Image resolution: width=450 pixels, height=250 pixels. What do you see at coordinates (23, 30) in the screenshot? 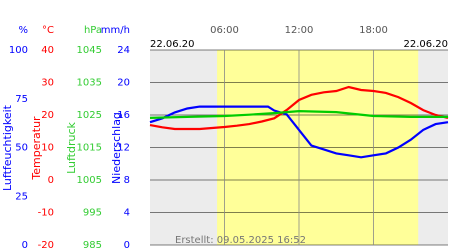
I see `axis-unit: %` at bounding box center [23, 30].